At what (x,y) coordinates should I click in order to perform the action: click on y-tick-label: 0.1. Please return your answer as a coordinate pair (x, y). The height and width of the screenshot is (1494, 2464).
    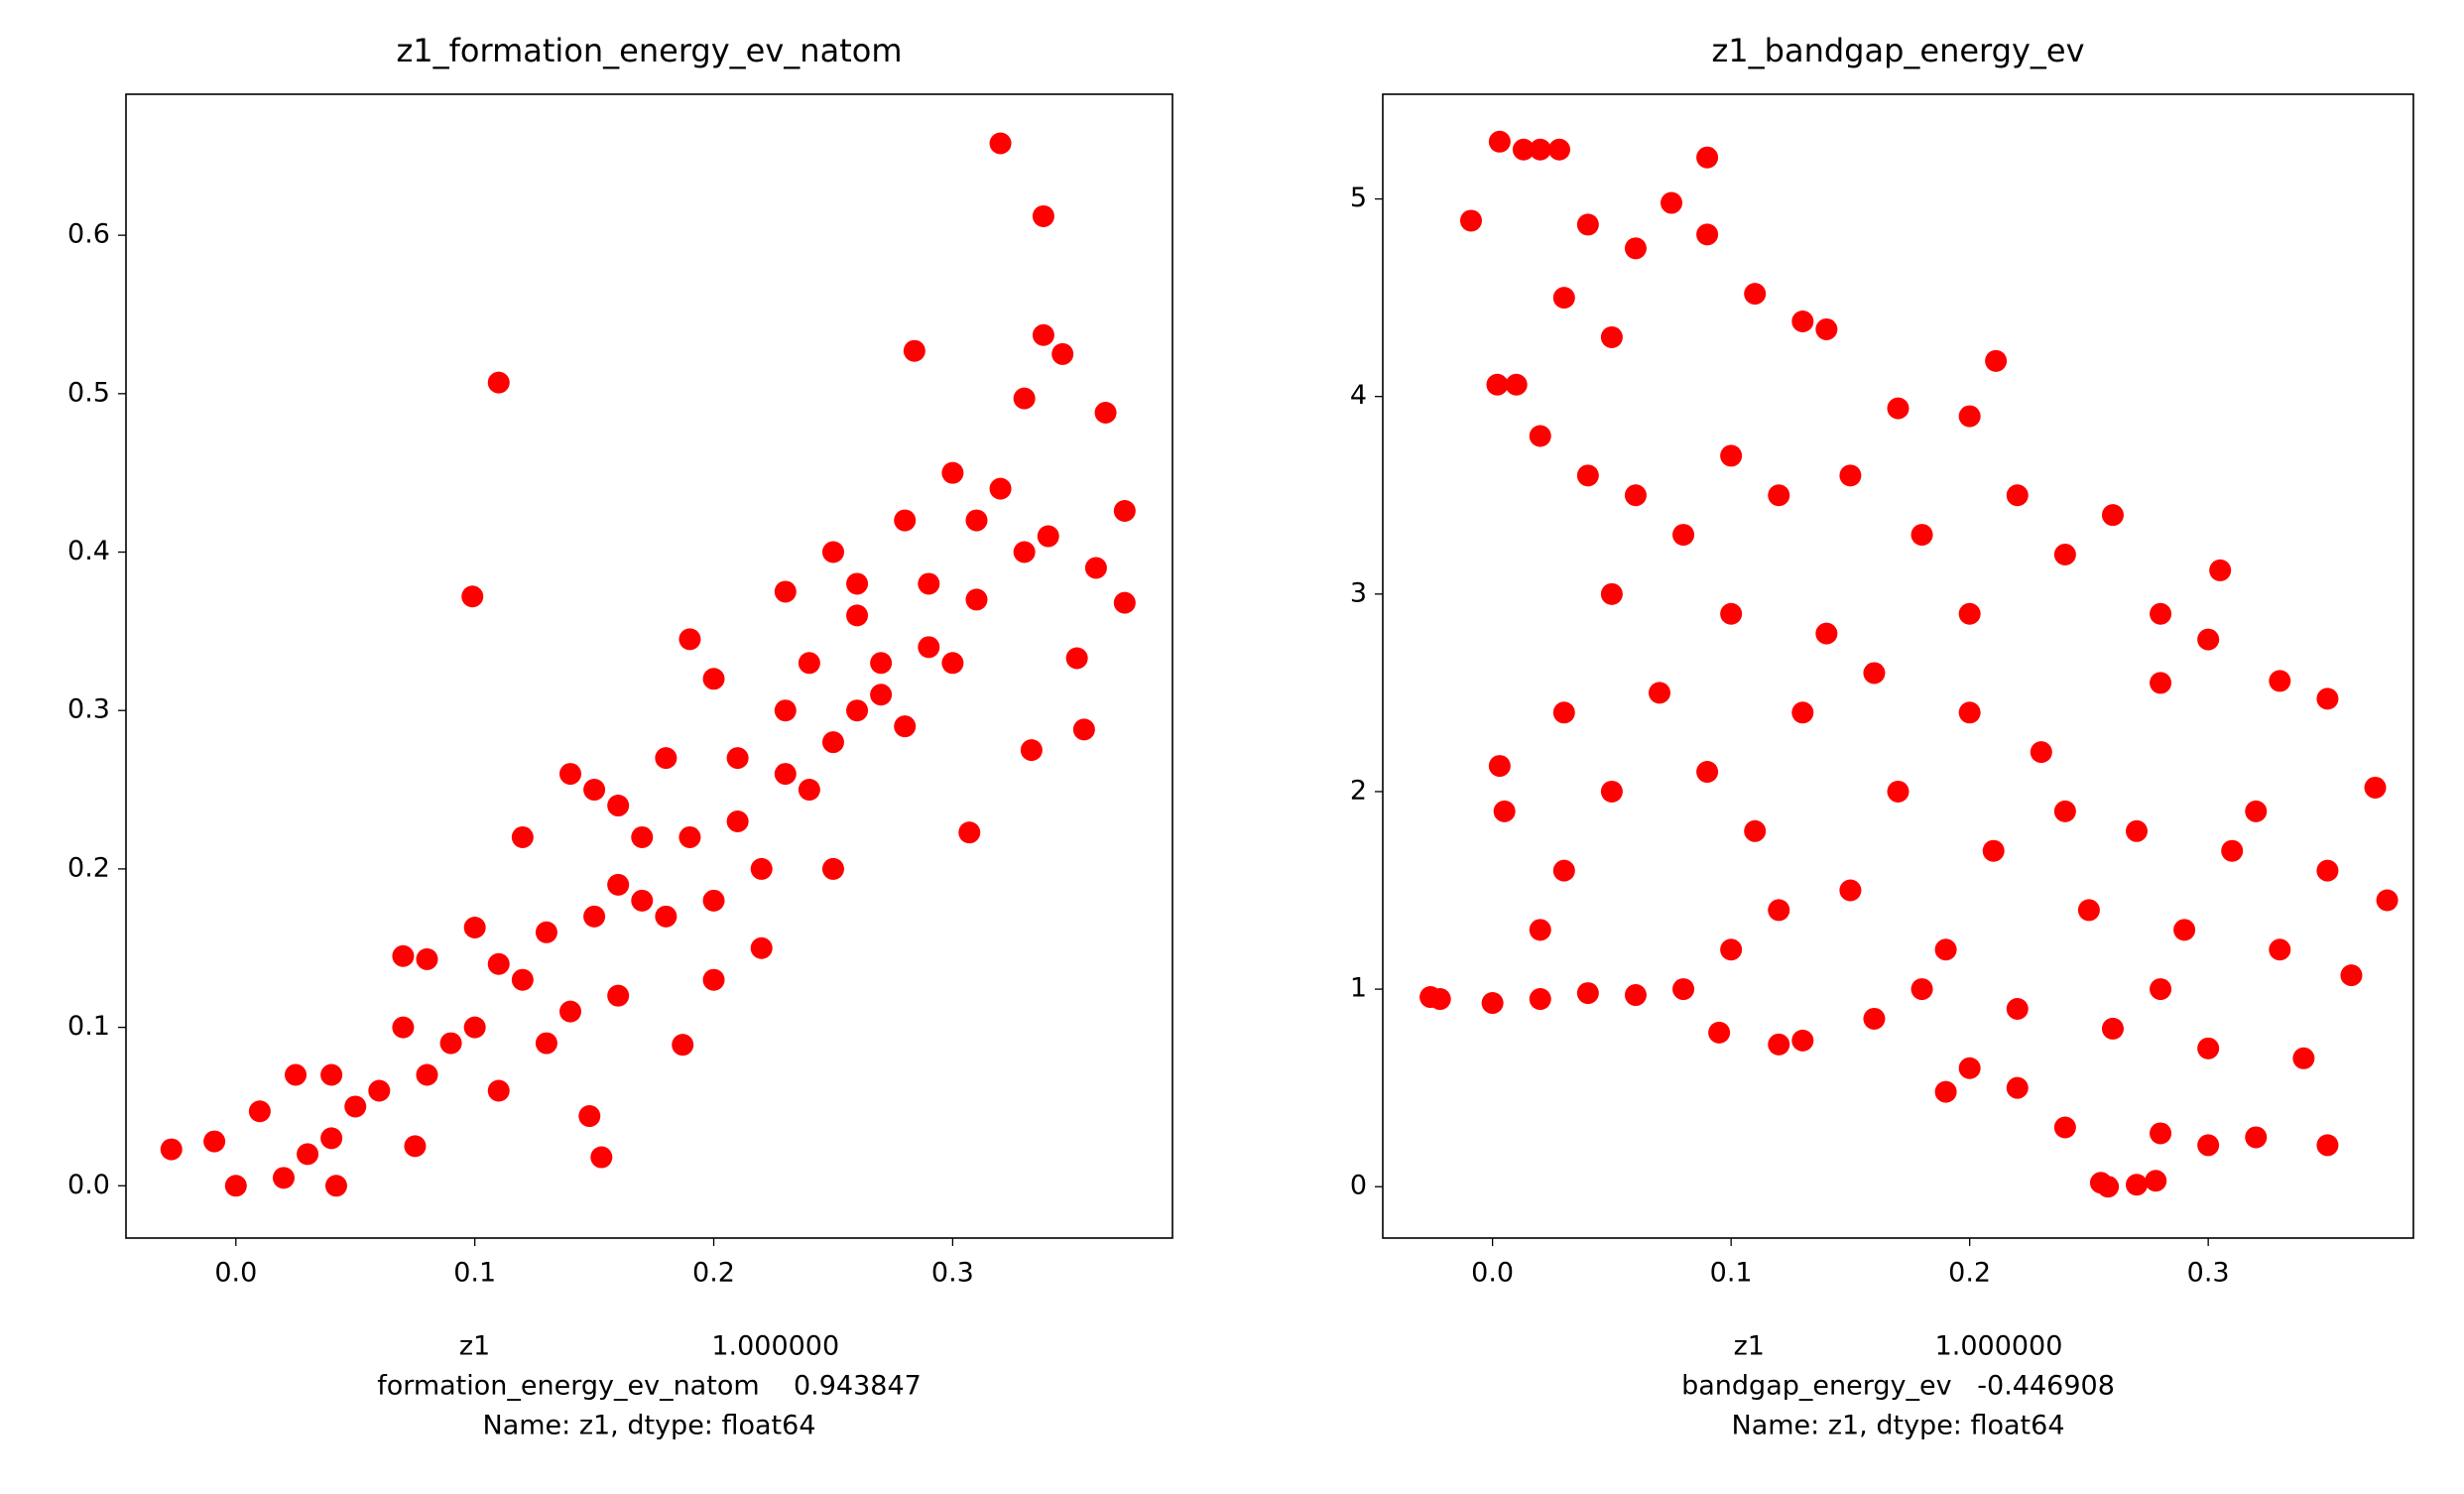
    Looking at the image, I should click on (88, 1027).